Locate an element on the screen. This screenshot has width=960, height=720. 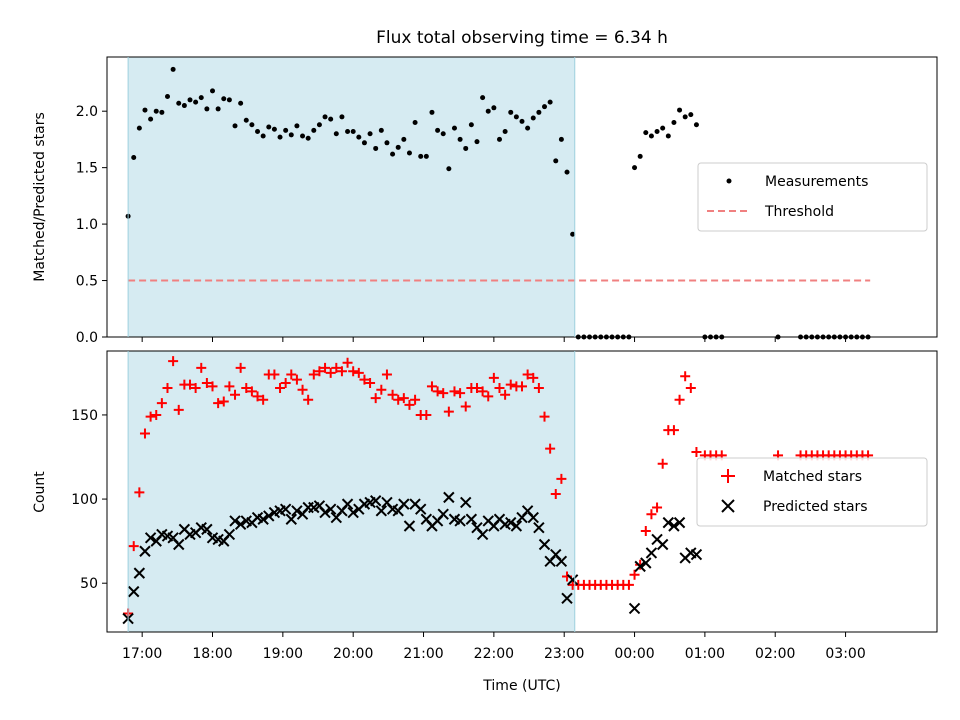
x-tick-label: 21:00 is located at coordinates (423, 654).